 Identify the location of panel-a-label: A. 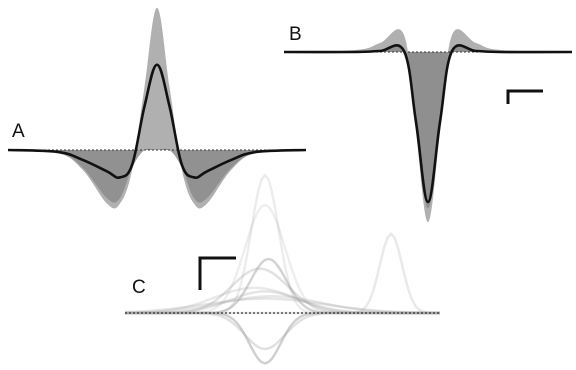
(18, 131).